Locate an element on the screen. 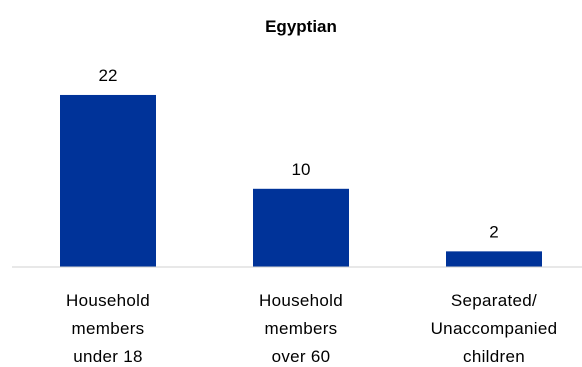  data-label-3: 2 is located at coordinates (493, 231).